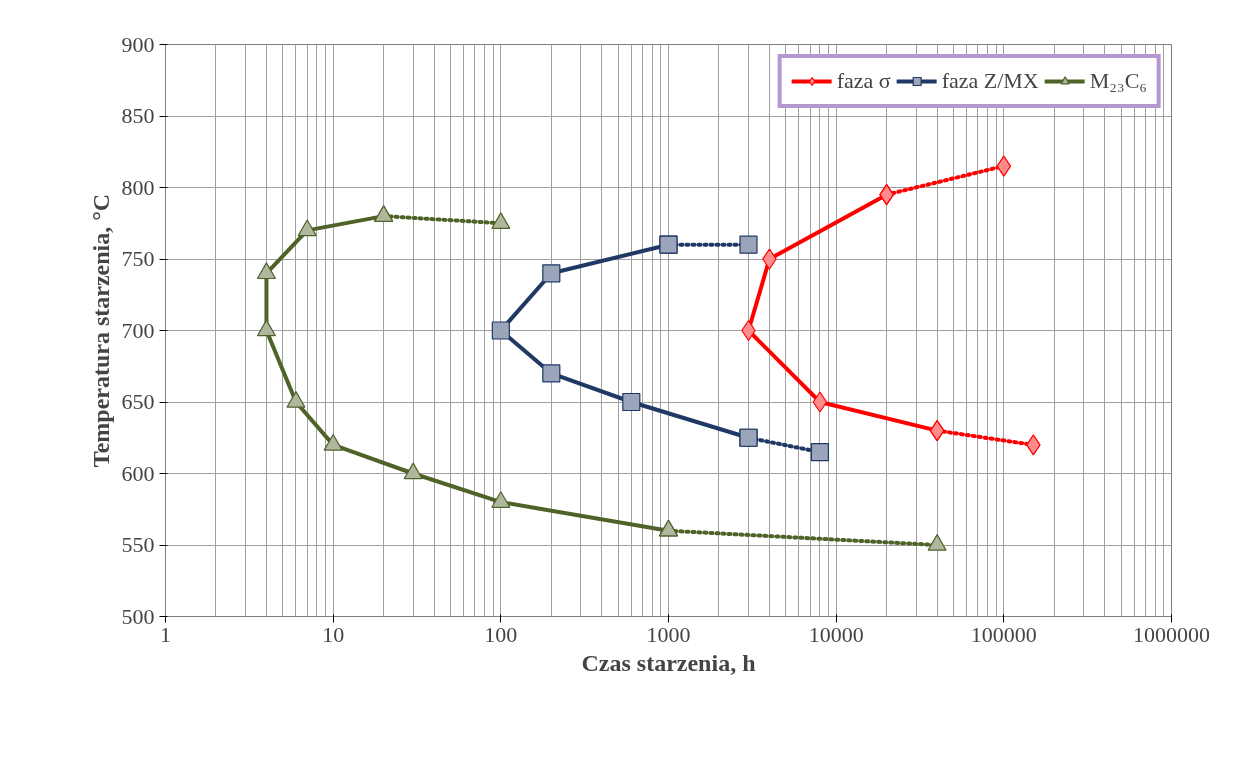  Describe the element at coordinates (100, 330) in the screenshot. I see `y-axis-title: Temperatura starzenia, °C` at that location.